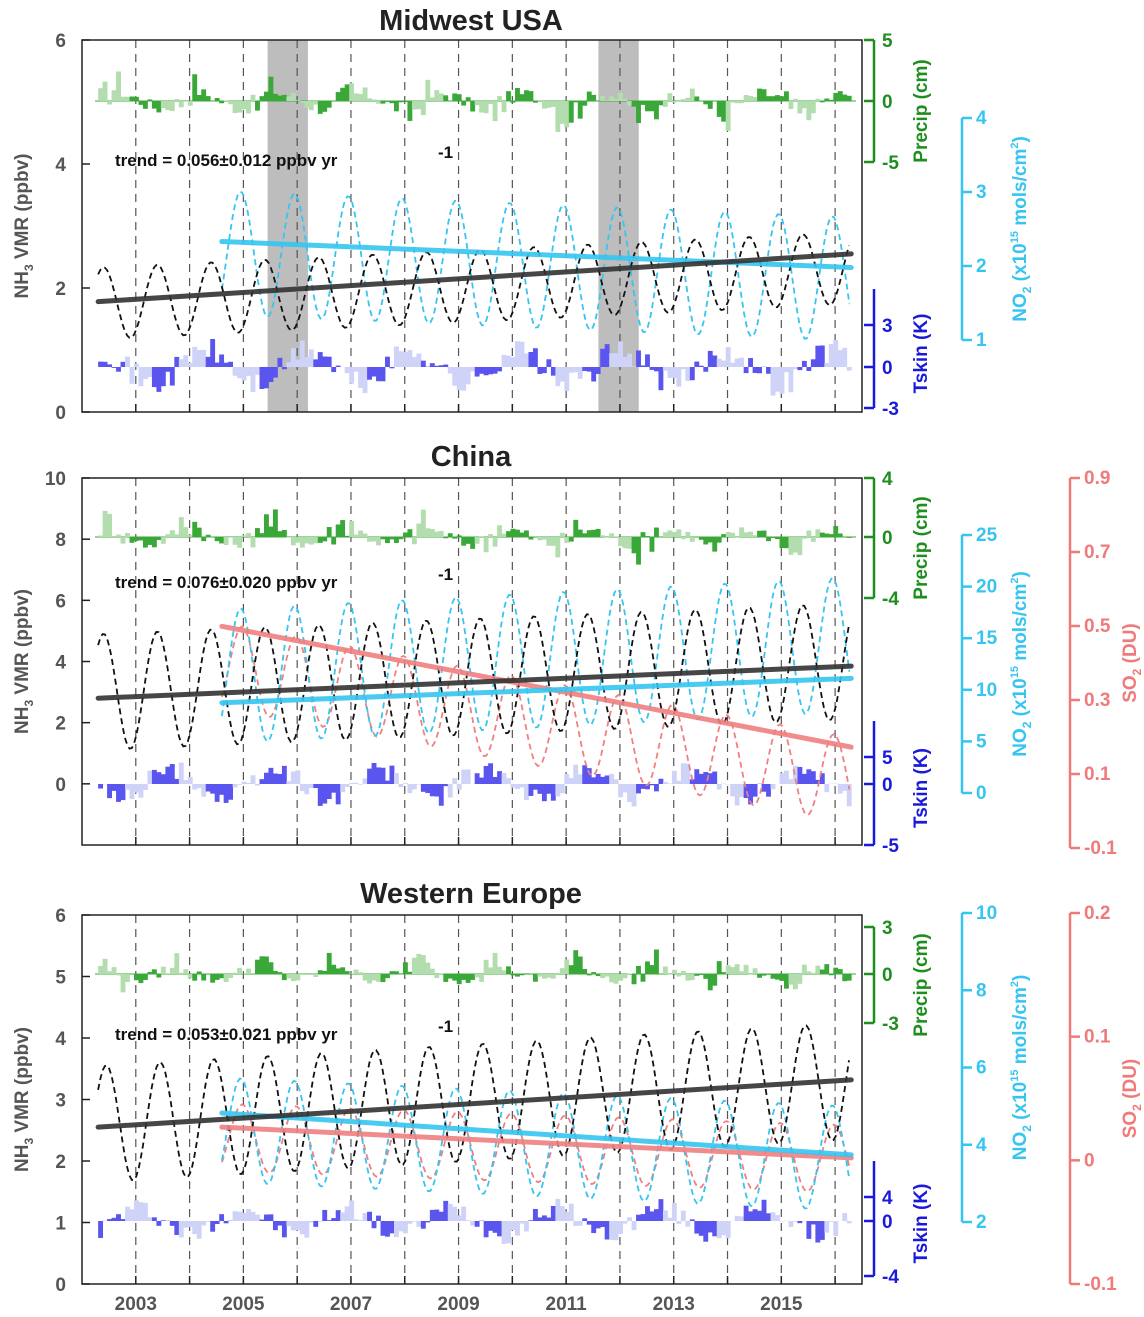 This screenshot has height=1317, width=1144. Describe the element at coordinates (981, 741) in the screenshot. I see `no2-tick-label: 5` at that location.